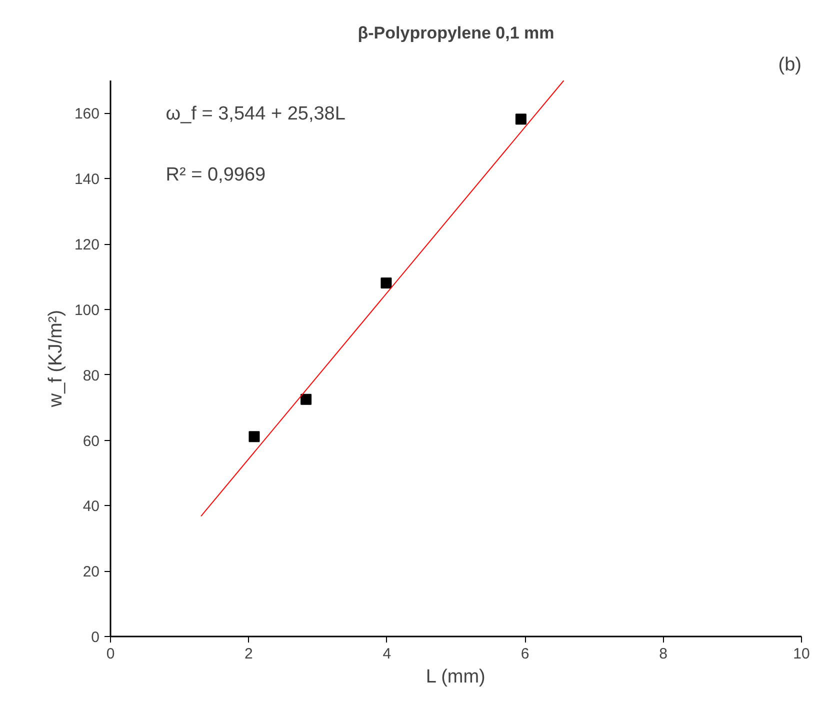  I want to click on chart-title: β-Polypropylene 0,1 mm, so click(456, 33).